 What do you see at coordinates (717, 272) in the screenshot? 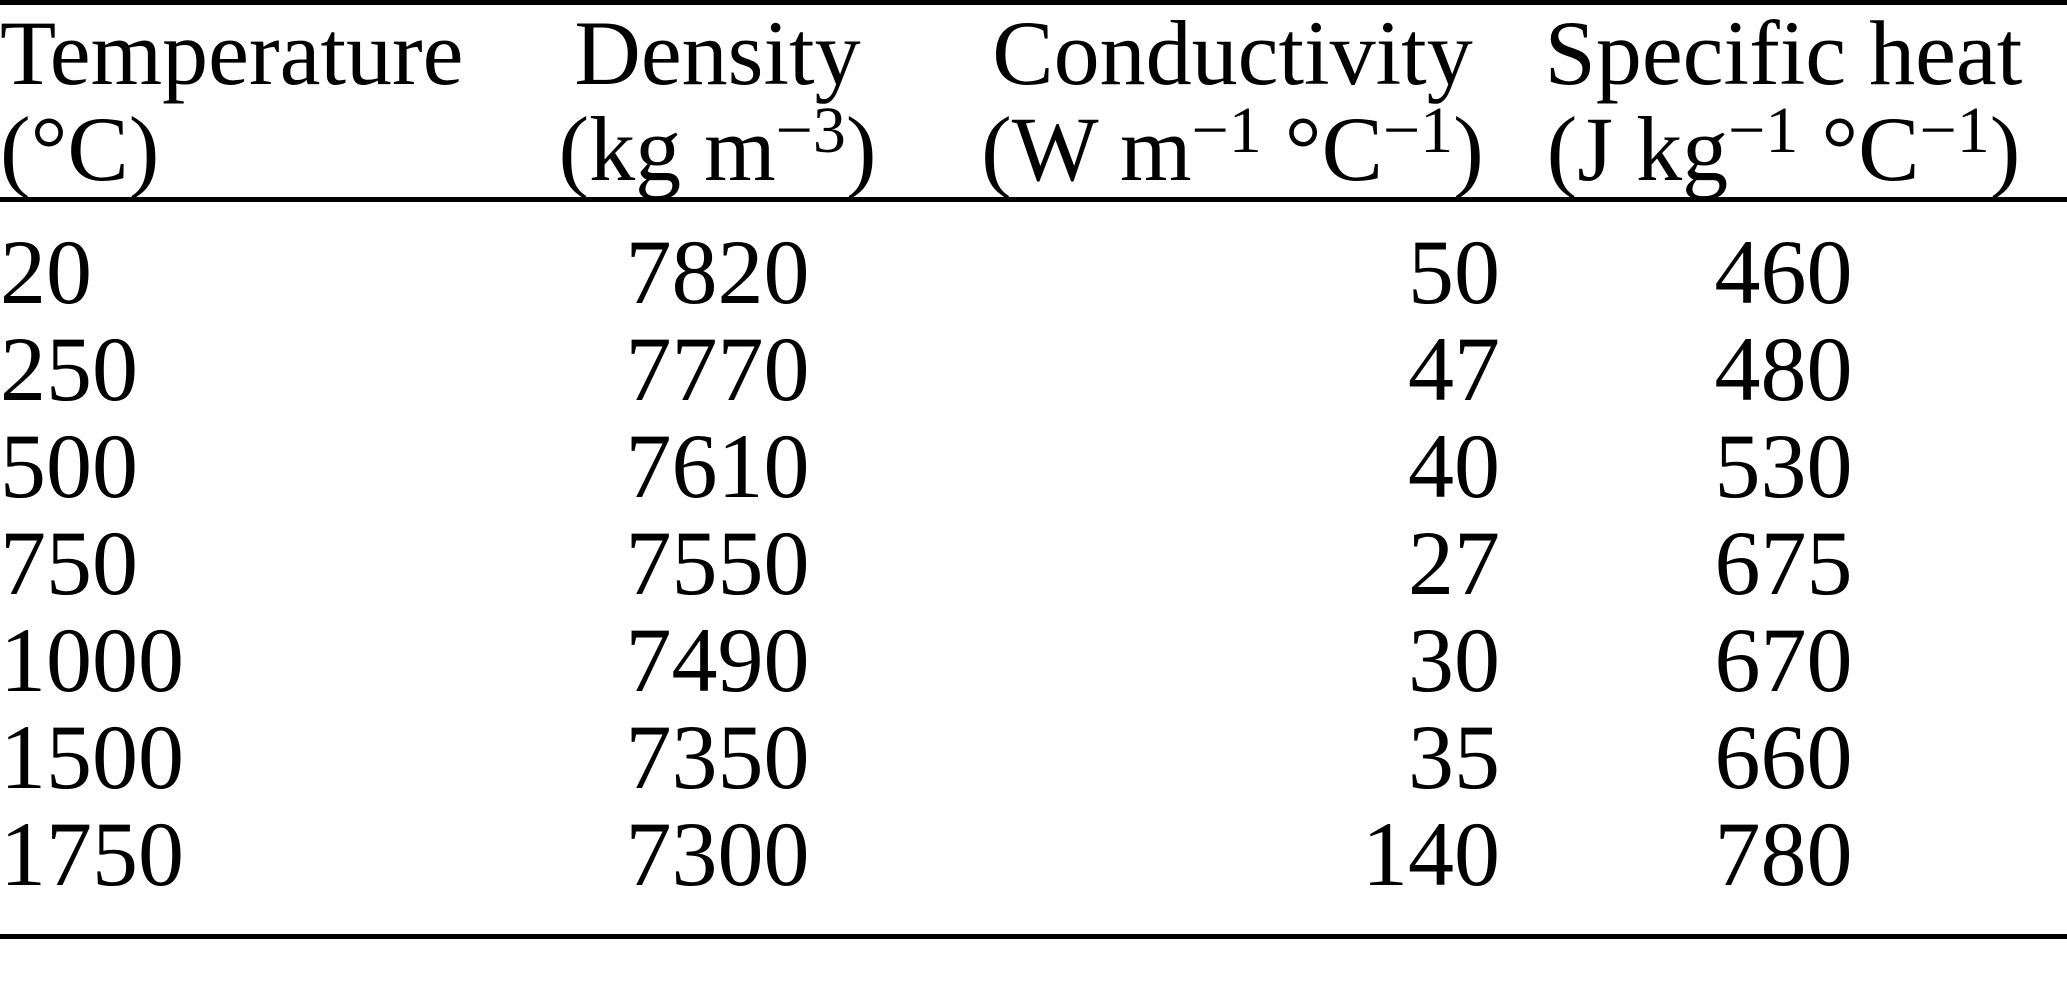
I see `cell-density: 7820` at bounding box center [717, 272].